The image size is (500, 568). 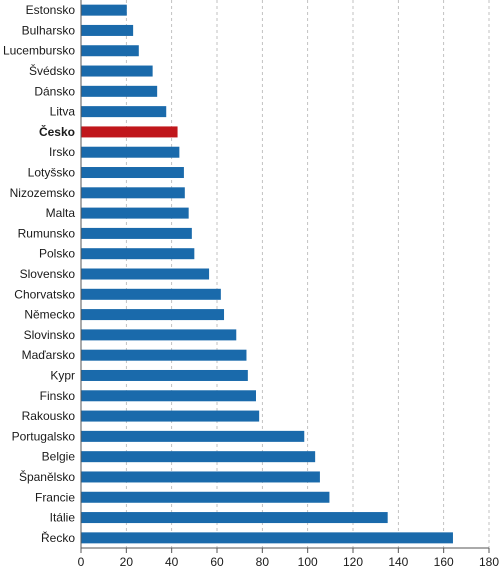 What do you see at coordinates (193, 436) in the screenshot?
I see `bar-portugalsko` at bounding box center [193, 436].